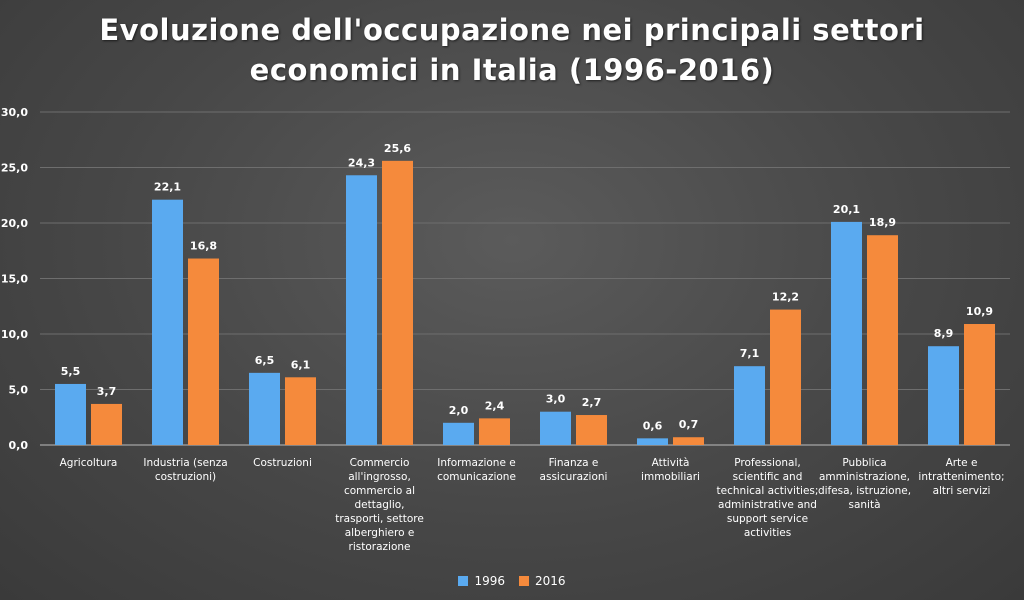 Image resolution: width=1024 pixels, height=600 pixels. I want to click on data-label-1996: 0,6, so click(653, 425).